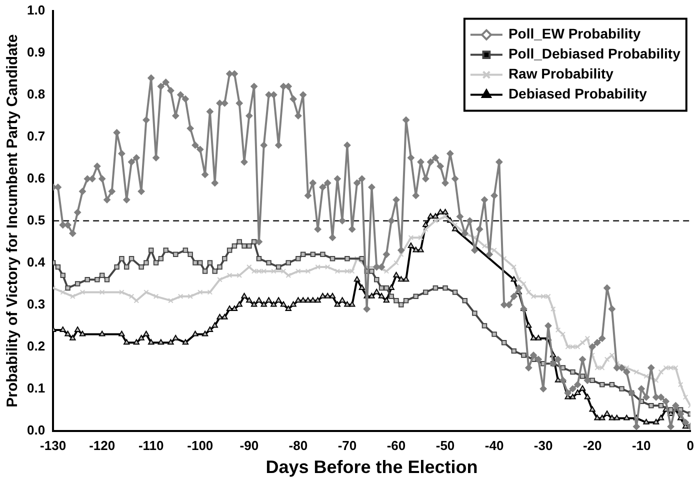 The image size is (697, 483). What do you see at coordinates (36, 178) in the screenshot?
I see `y-tick-label: 0.6` at bounding box center [36, 178].